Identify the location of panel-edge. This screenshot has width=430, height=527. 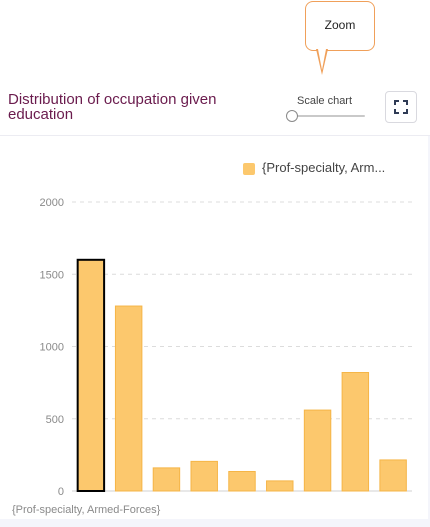
(429, 331).